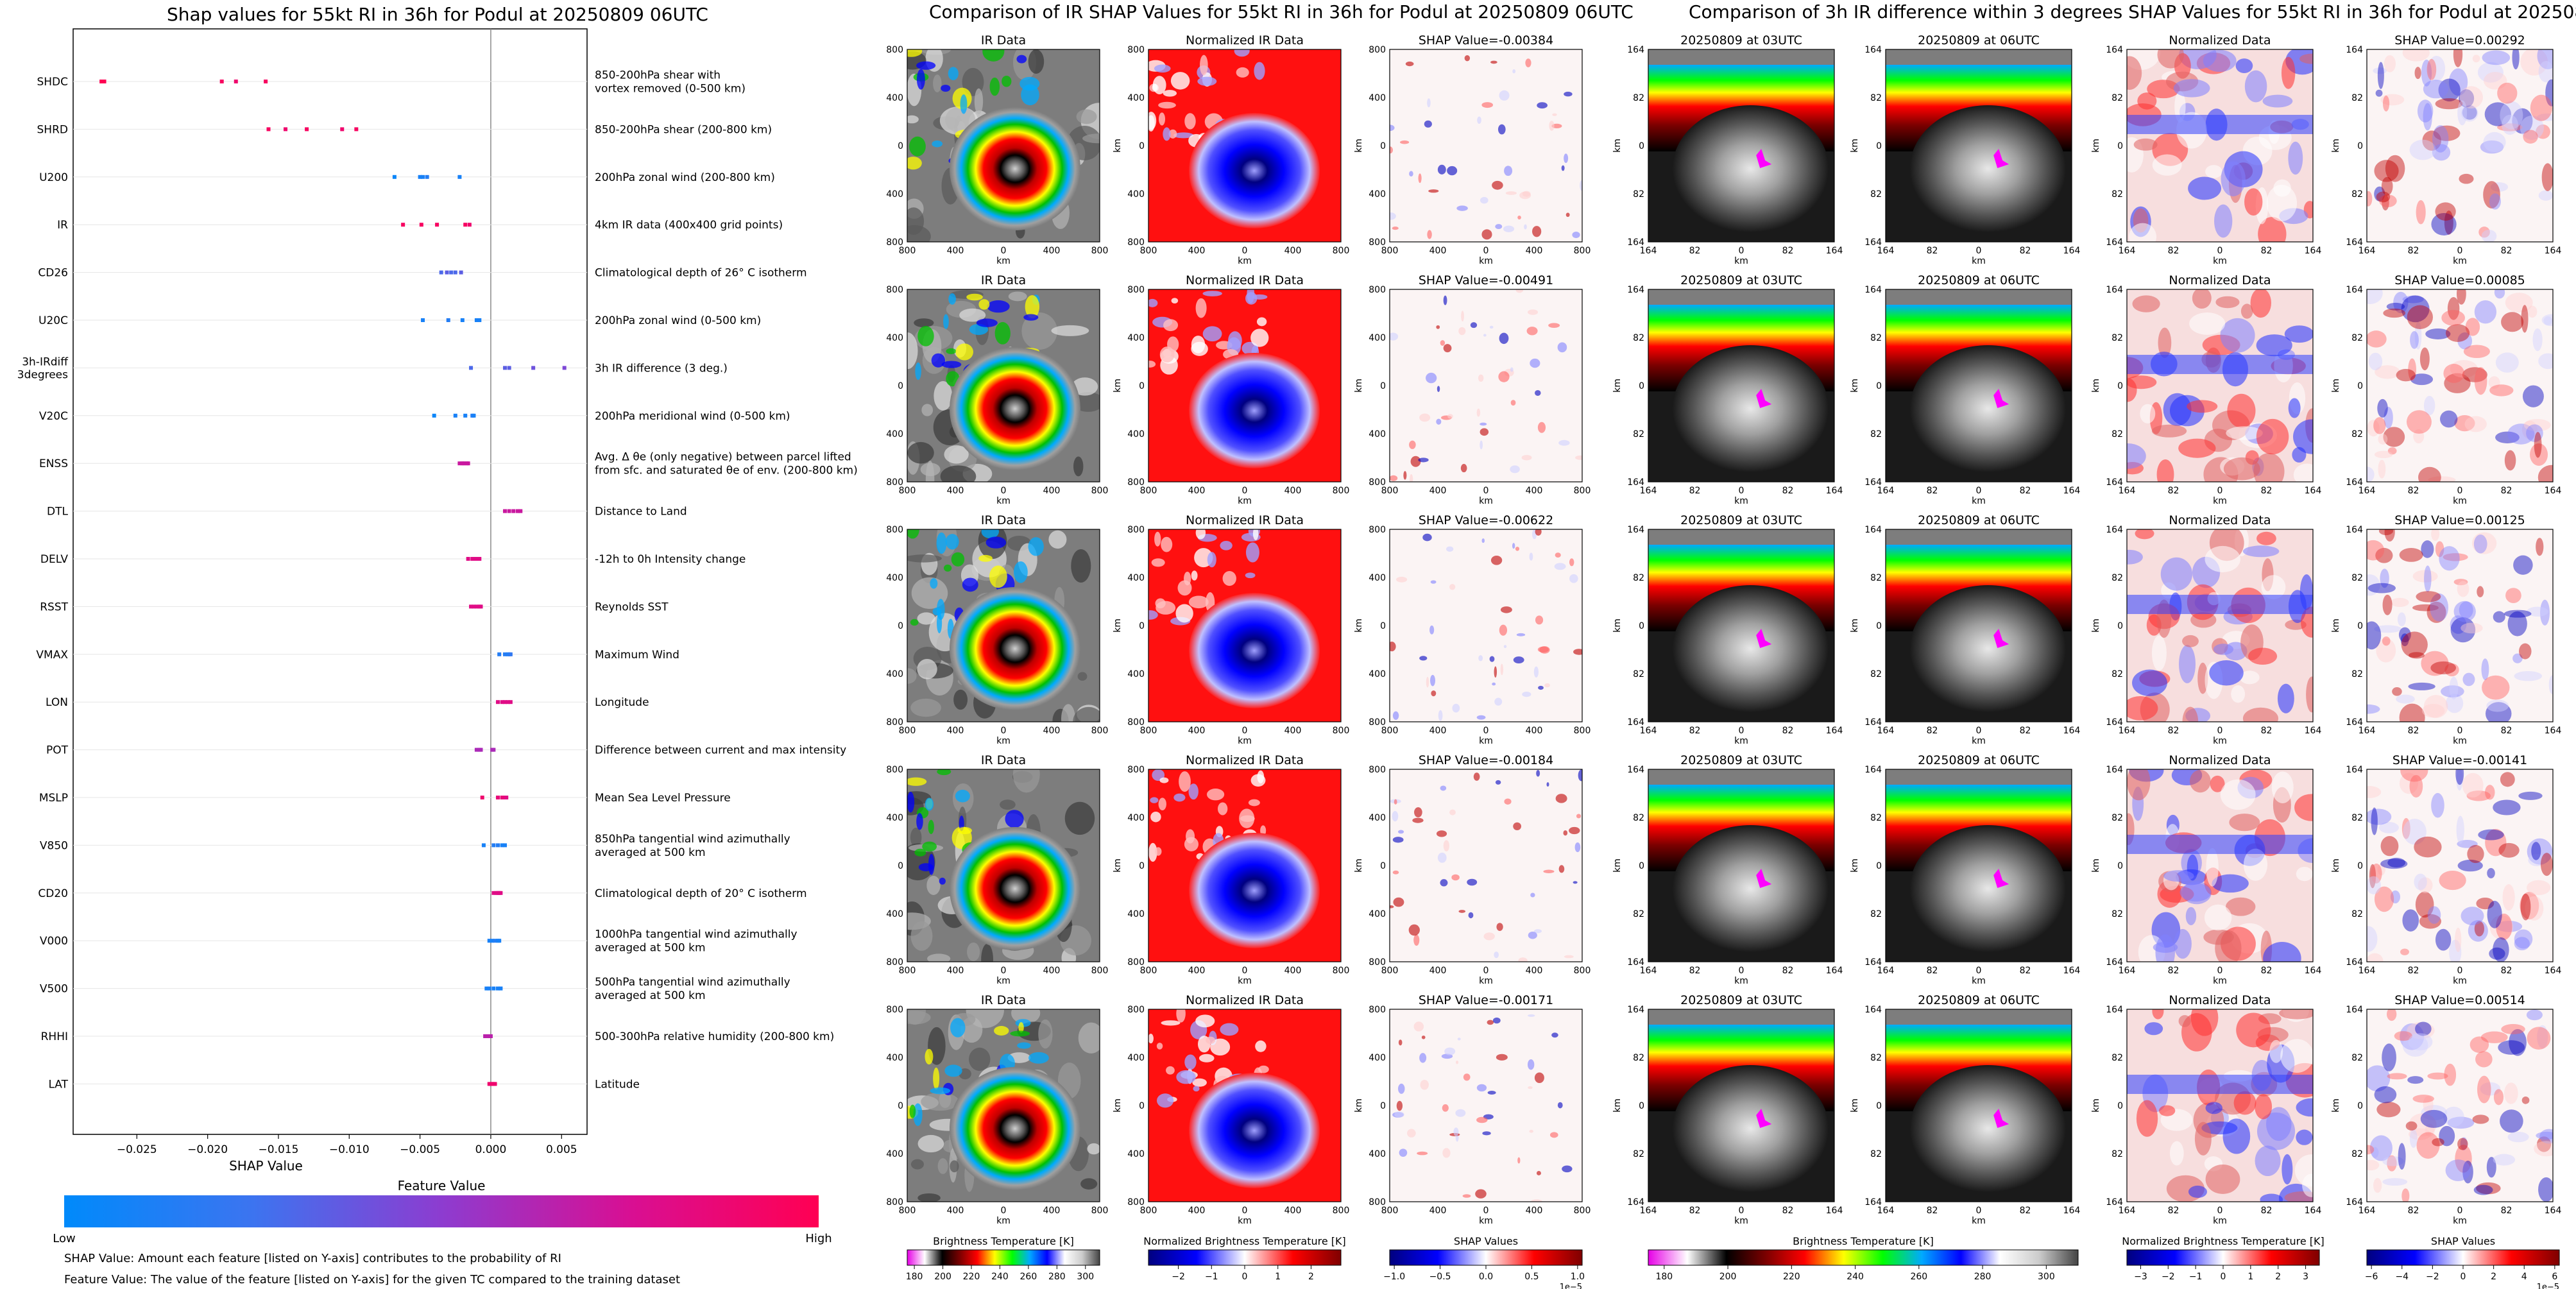 This screenshot has width=2576, height=1289. Describe the element at coordinates (53, 129) in the screenshot. I see `feature-name: SHRD` at that location.